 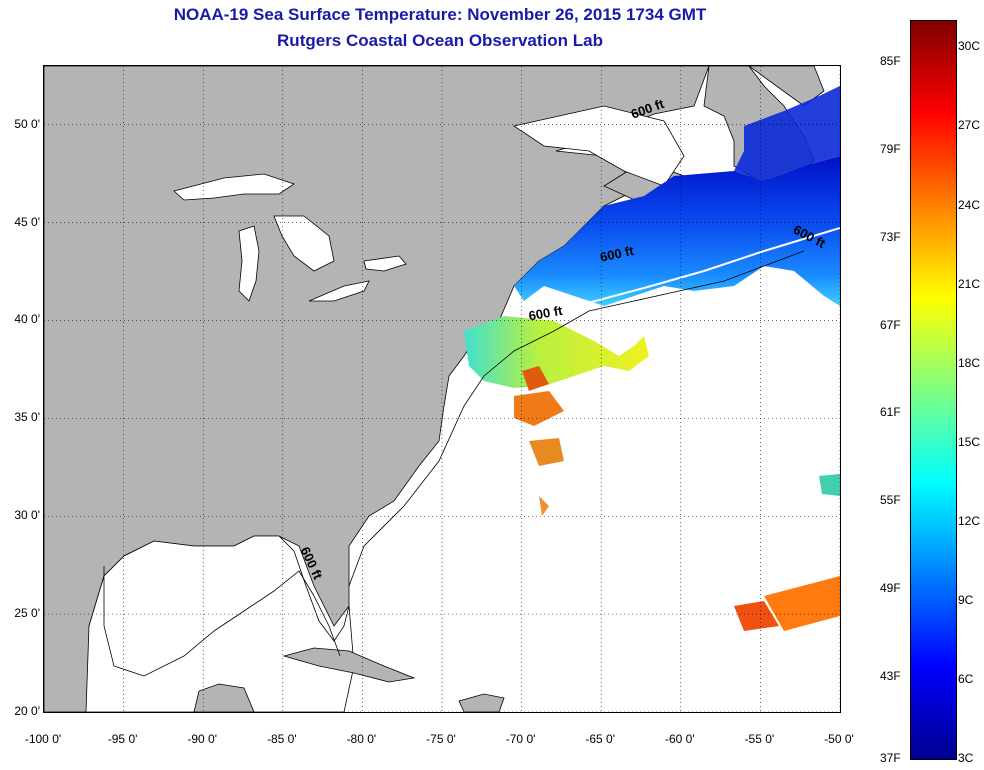 What do you see at coordinates (839, 739) in the screenshot?
I see `longitude-tick-label: -50 0'` at bounding box center [839, 739].